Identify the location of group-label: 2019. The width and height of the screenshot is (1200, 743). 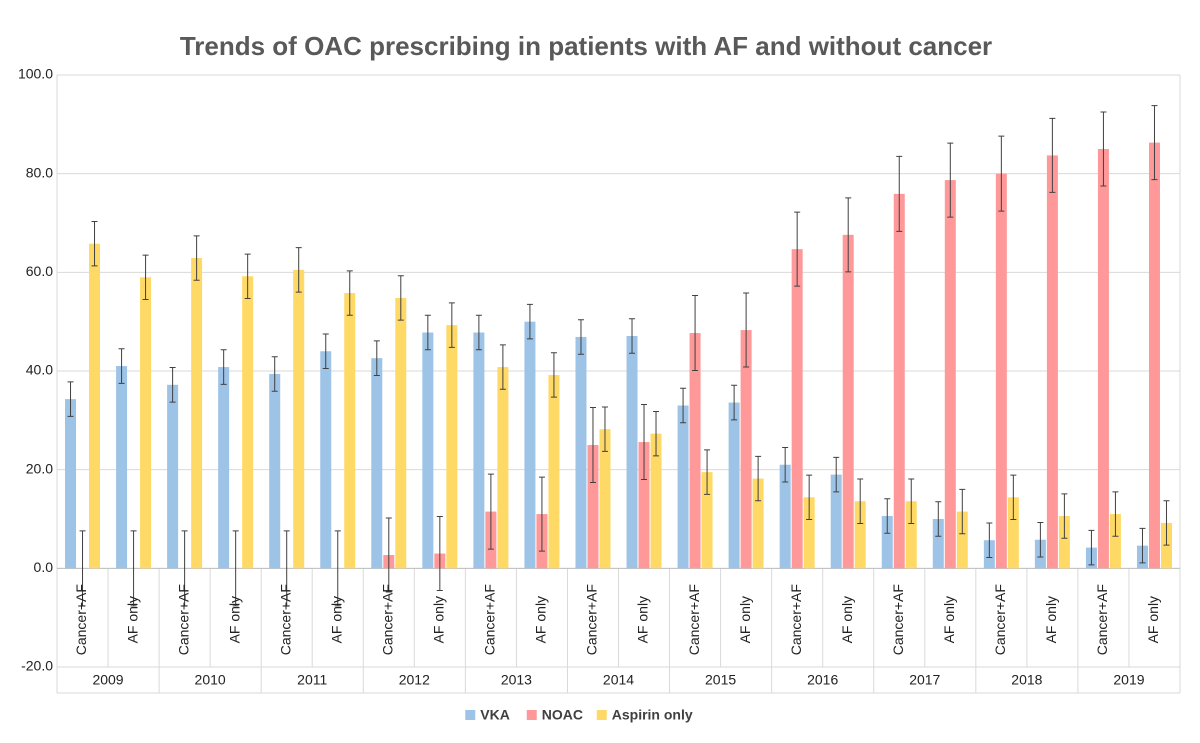
(1128, 680).